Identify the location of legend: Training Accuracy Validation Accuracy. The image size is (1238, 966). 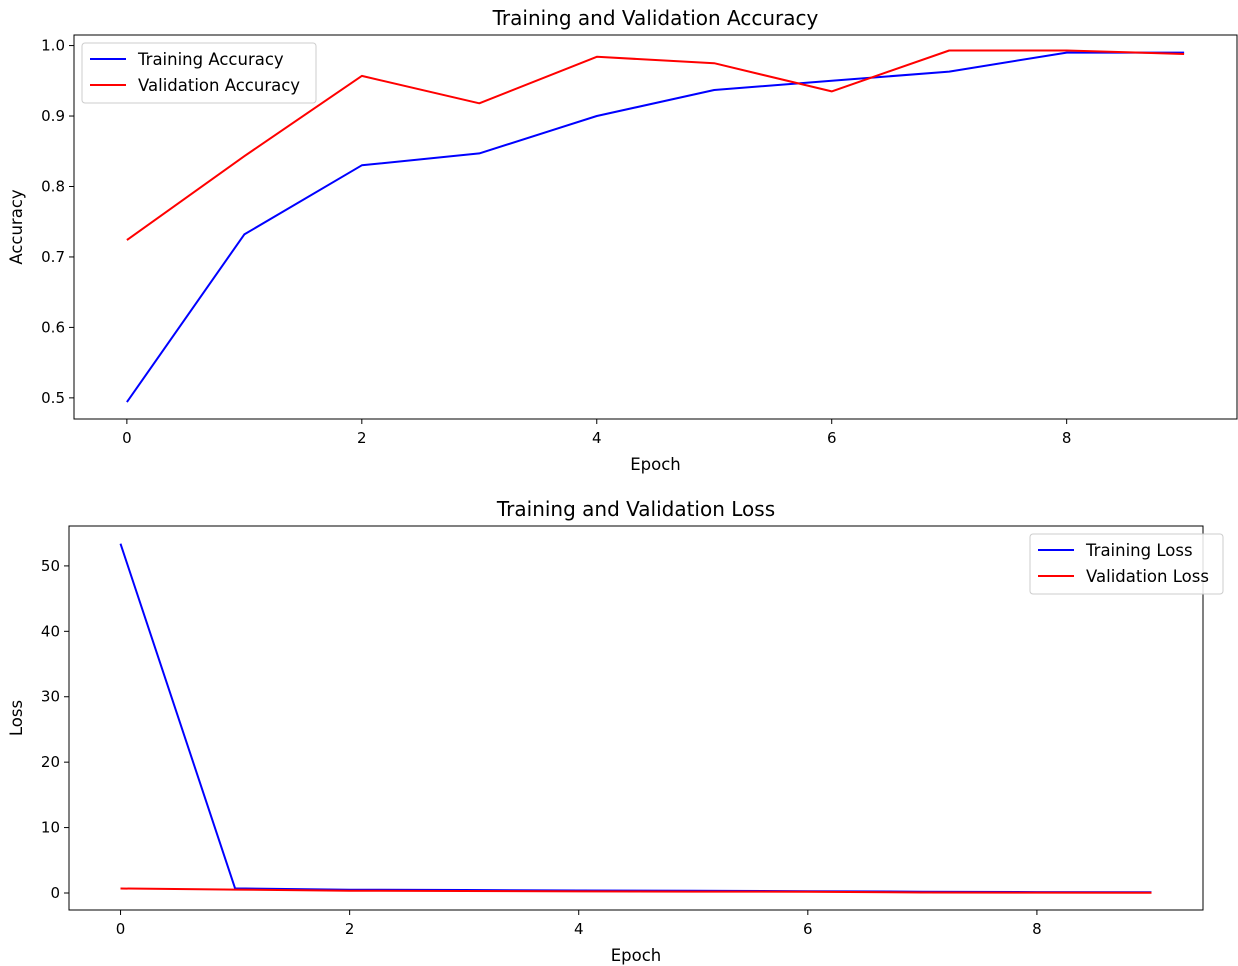
(199, 73).